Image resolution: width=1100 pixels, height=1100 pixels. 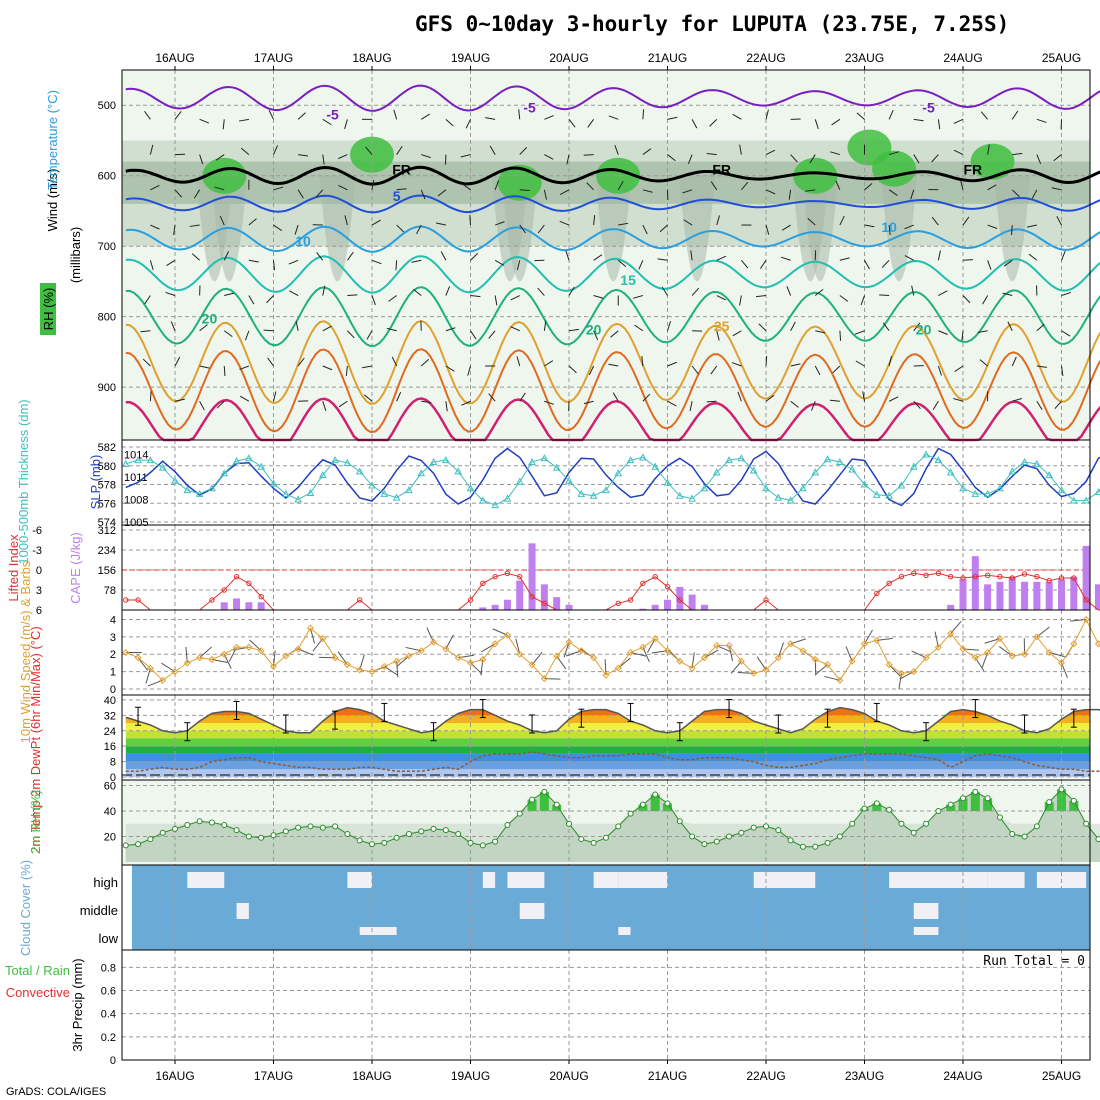 I want to click on temp-ytick: 16, so click(x=110, y=747).